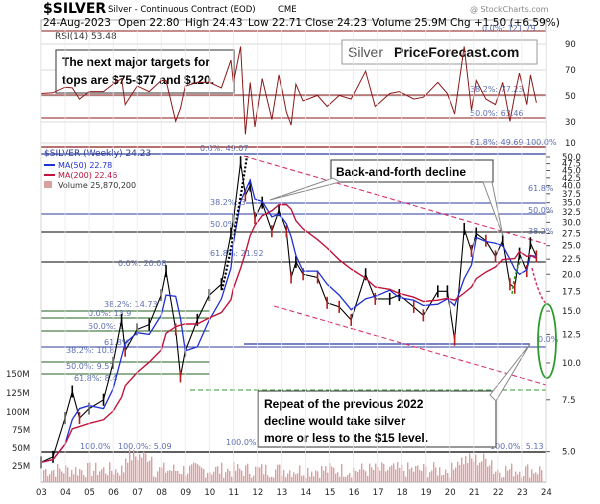 The image size is (600, 504). I want to click on repeat-line-2: decline would take silver, so click(335, 421).